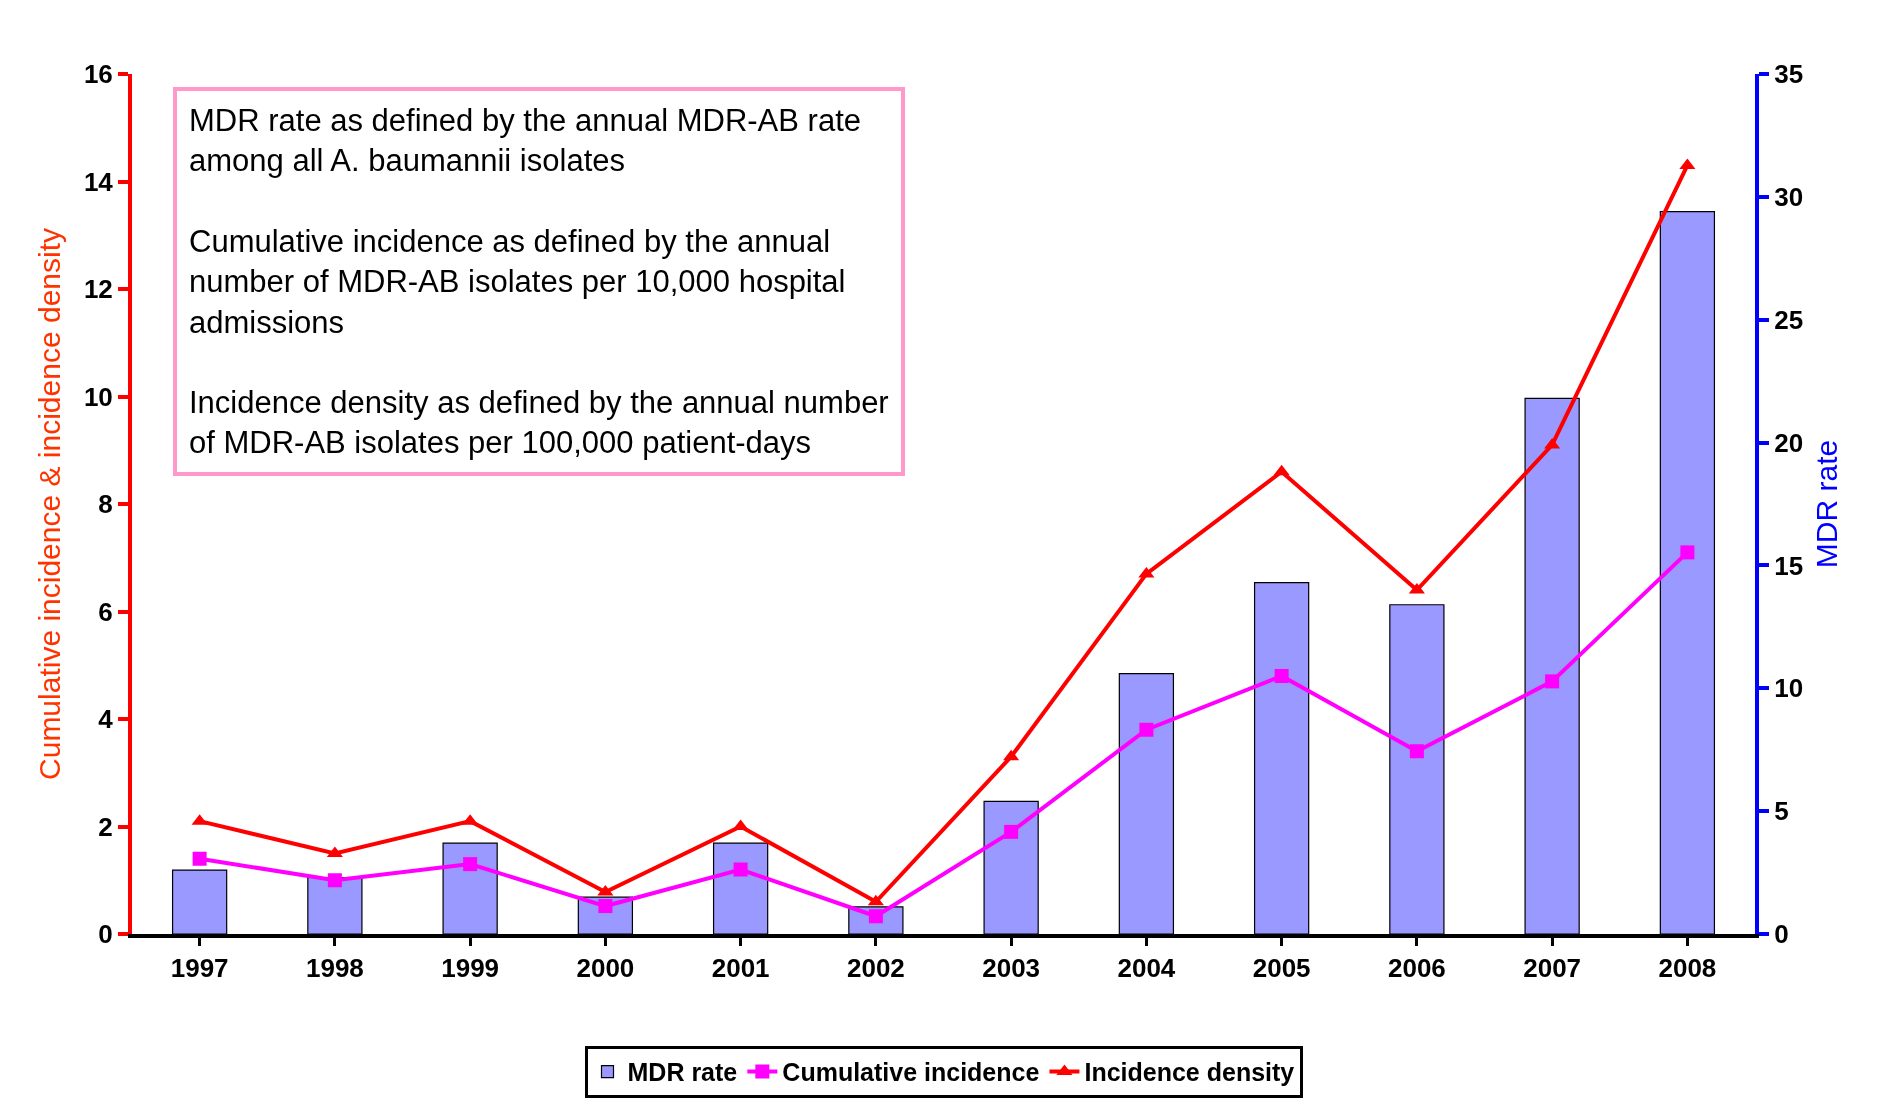  I want to click on x-tick-label: 2000, so click(605, 968).